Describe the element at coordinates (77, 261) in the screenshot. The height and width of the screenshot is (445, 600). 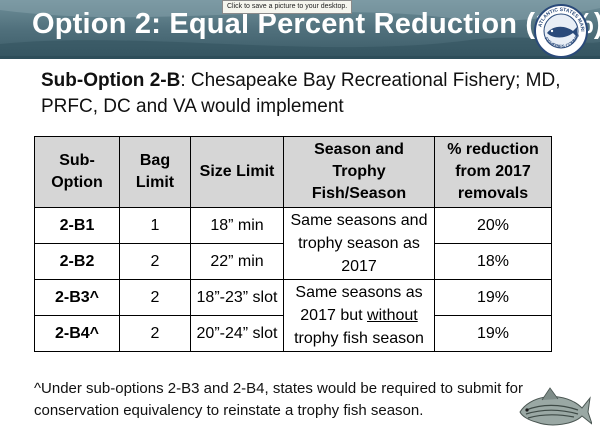
I see `cell-option: 2-B2` at that location.